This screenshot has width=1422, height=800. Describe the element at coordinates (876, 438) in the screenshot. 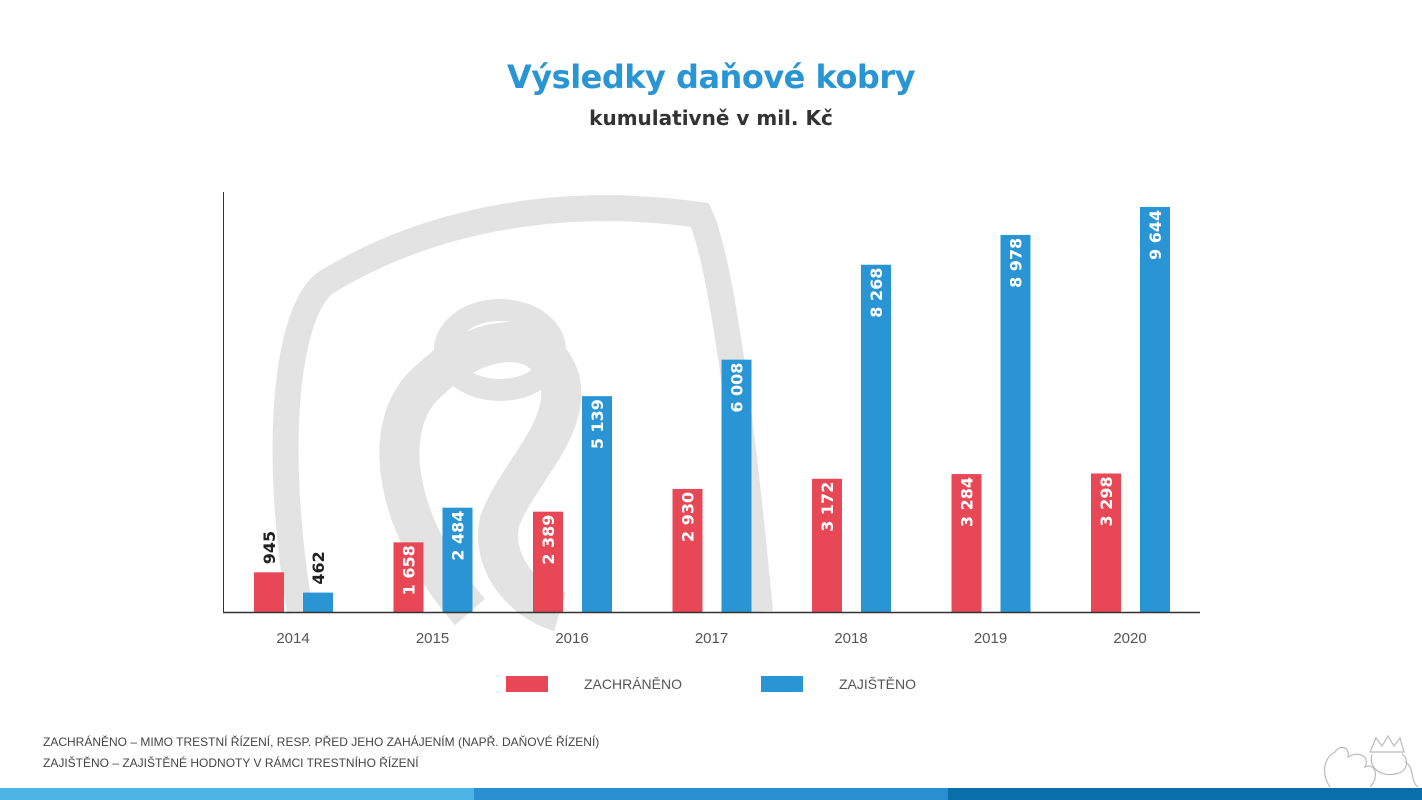

I see `bar-zajisteno-2018` at that location.